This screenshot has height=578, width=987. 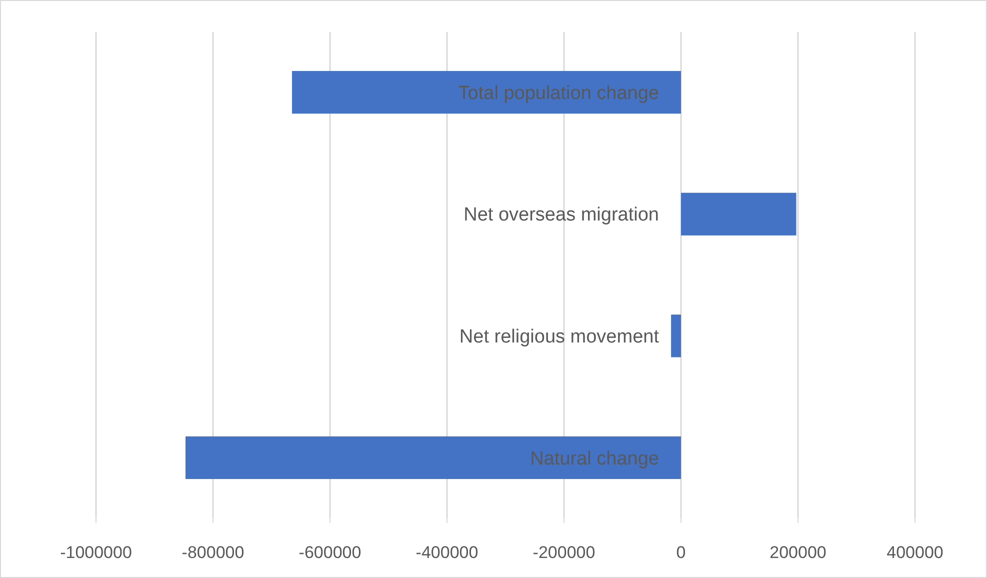 What do you see at coordinates (447, 552) in the screenshot?
I see `x-tick-label: -400000` at bounding box center [447, 552].